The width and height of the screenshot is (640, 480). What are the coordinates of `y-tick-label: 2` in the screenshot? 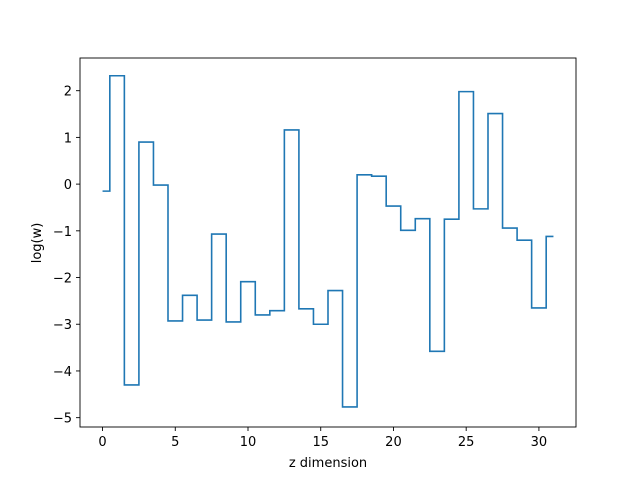 It's located at (68, 92).